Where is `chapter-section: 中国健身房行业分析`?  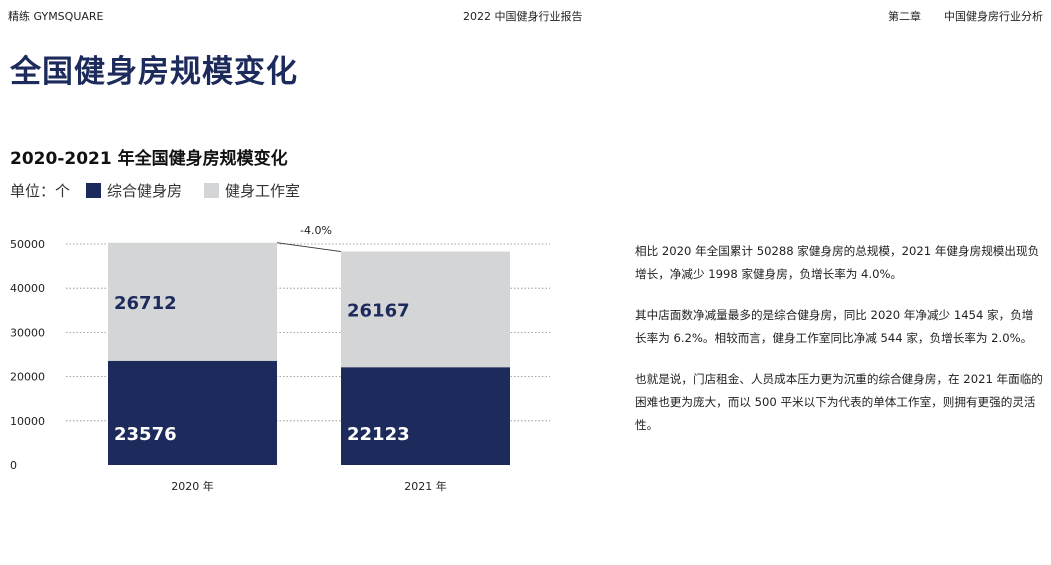
chapter-section: 中国健身房行业分析 is located at coordinates (993, 16).